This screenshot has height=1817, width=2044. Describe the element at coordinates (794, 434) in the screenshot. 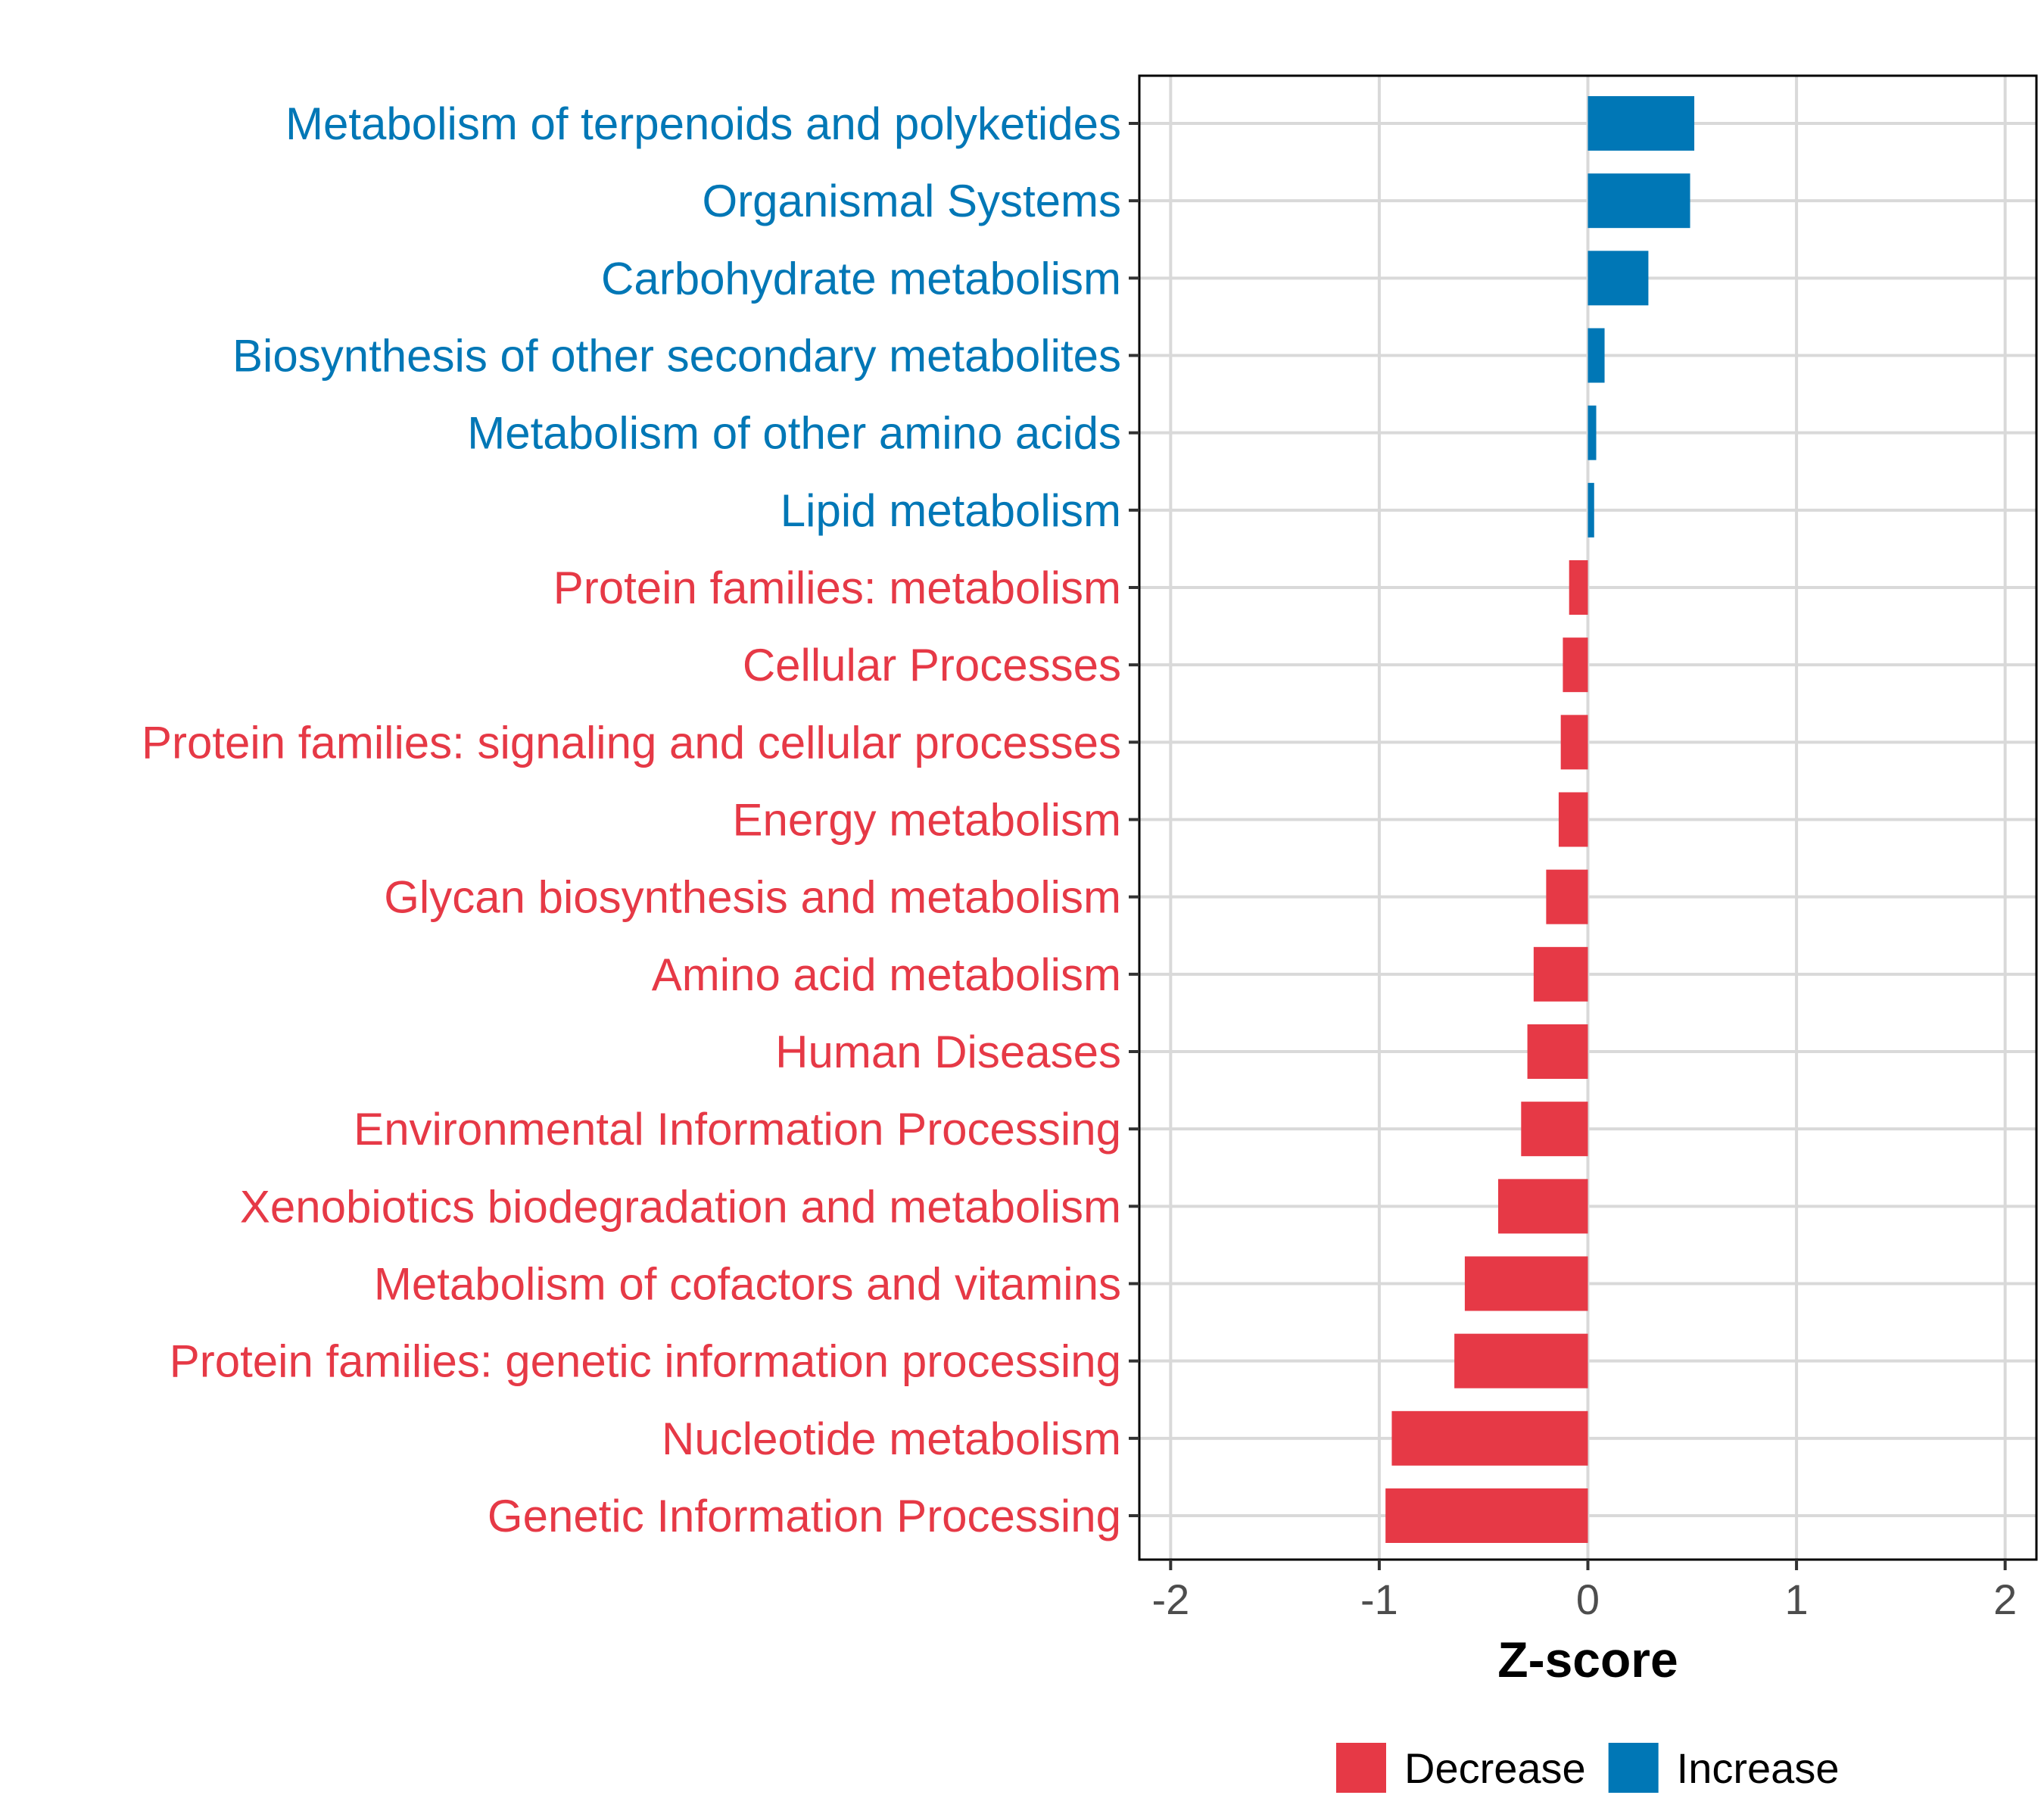

I see `category-label: Metabolism of other amino acids` at that location.